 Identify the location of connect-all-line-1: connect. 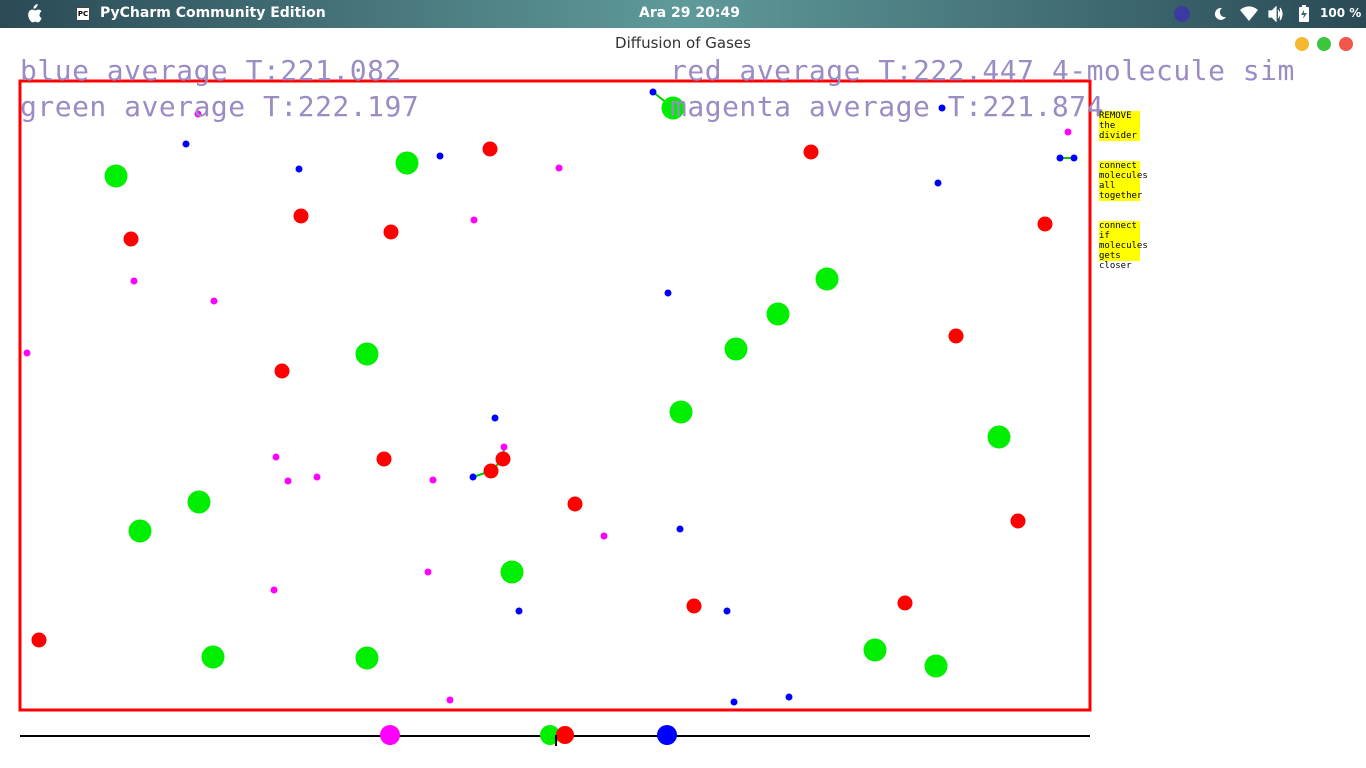
(1119, 166).